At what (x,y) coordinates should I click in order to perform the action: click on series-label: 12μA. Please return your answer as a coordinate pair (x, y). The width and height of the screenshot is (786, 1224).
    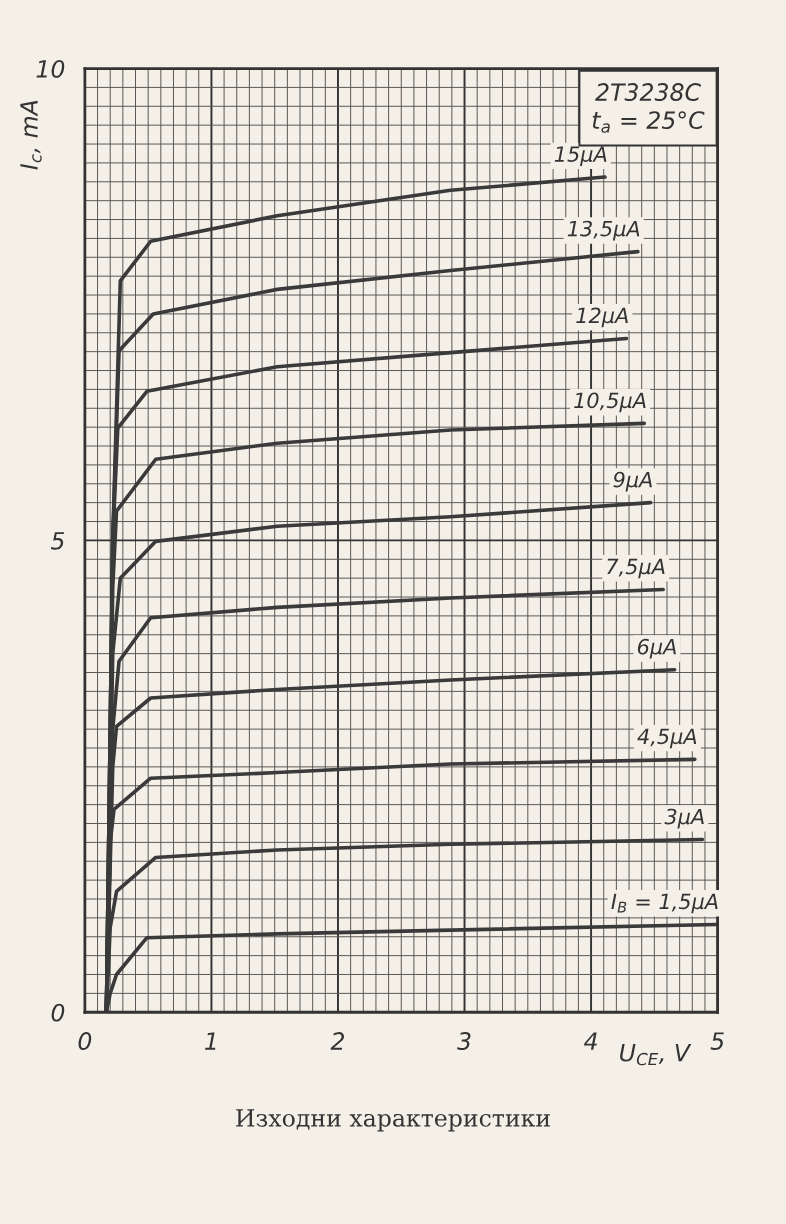
    Looking at the image, I should click on (602, 317).